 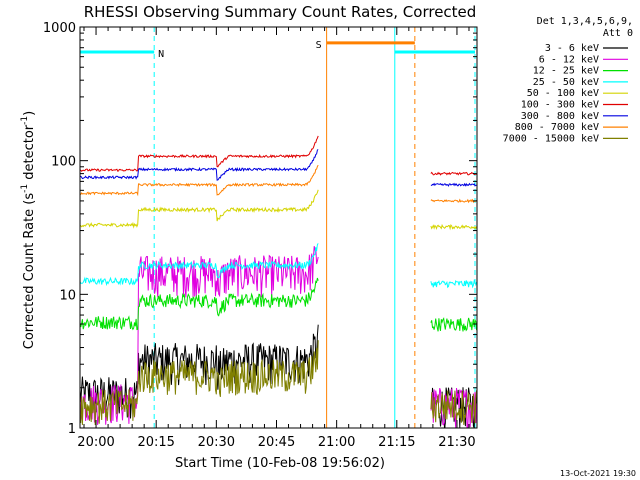 What do you see at coordinates (560, 105) in the screenshot?
I see `legend-entry-label: 100 - 300 keV` at bounding box center [560, 105].